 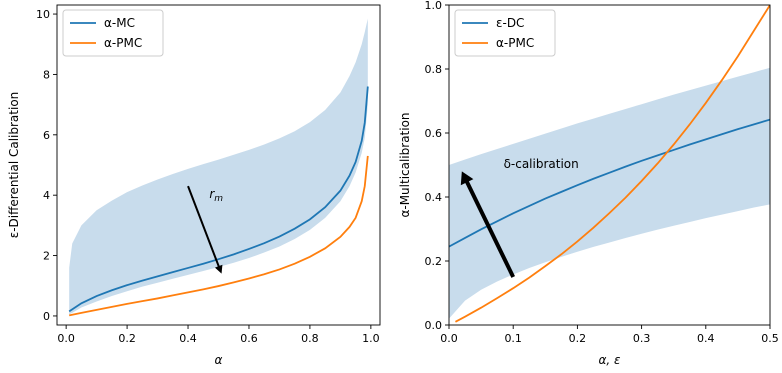 I want to click on y-tick-label: 0.2, so click(x=434, y=261).